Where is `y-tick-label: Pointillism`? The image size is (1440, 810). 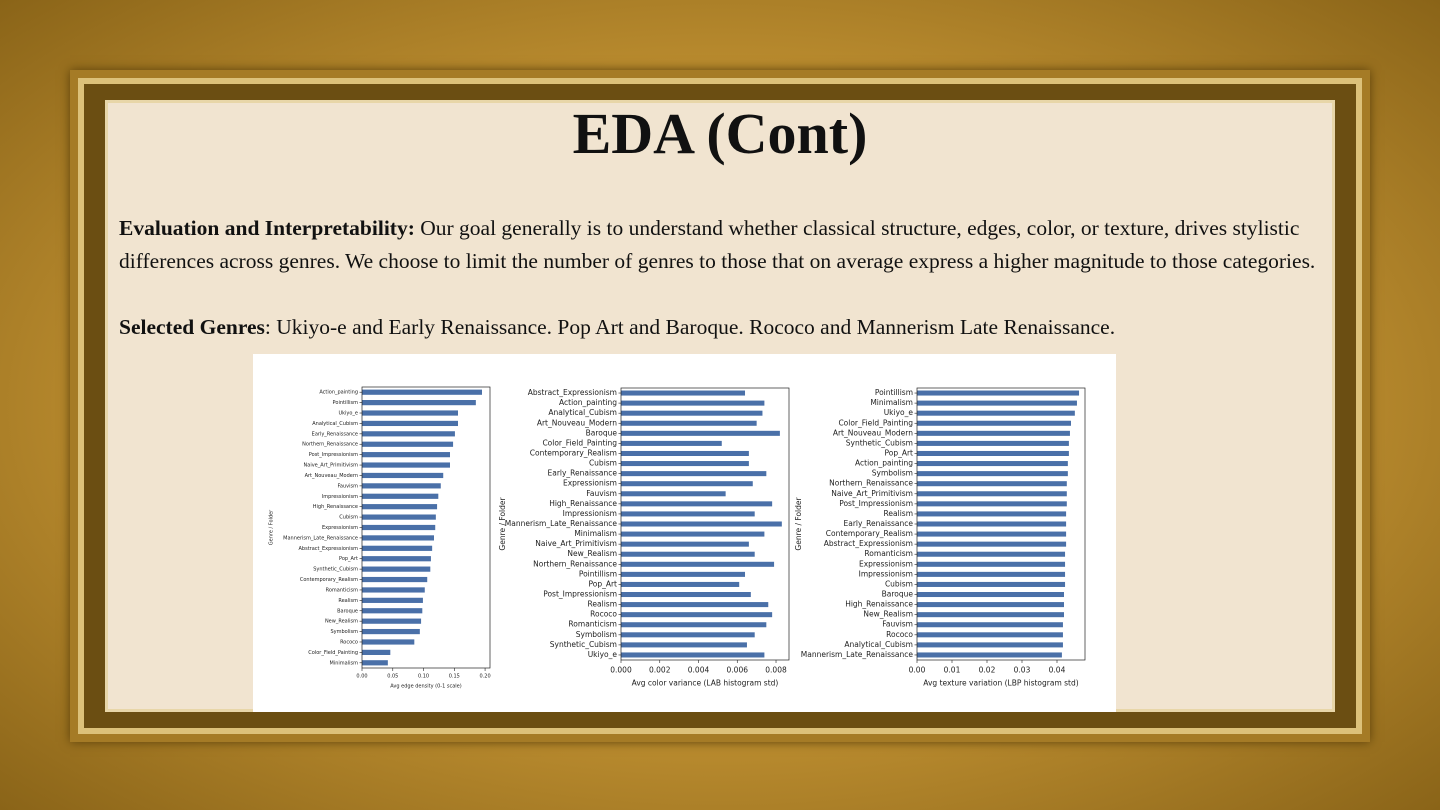 y-tick-label: Pointillism is located at coordinates (346, 403).